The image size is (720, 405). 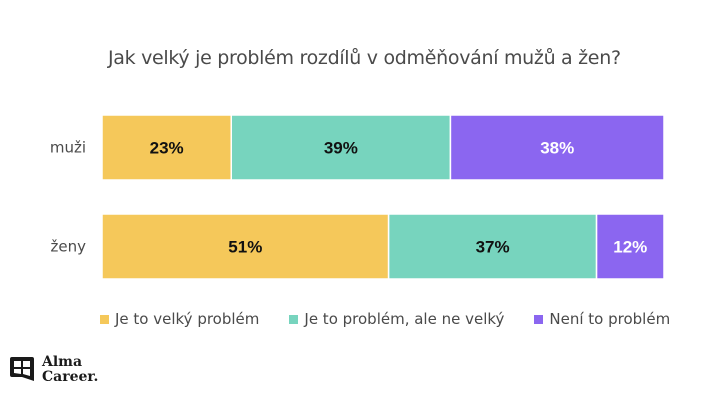 I want to click on logo-line-2: Career., so click(x=70, y=377).